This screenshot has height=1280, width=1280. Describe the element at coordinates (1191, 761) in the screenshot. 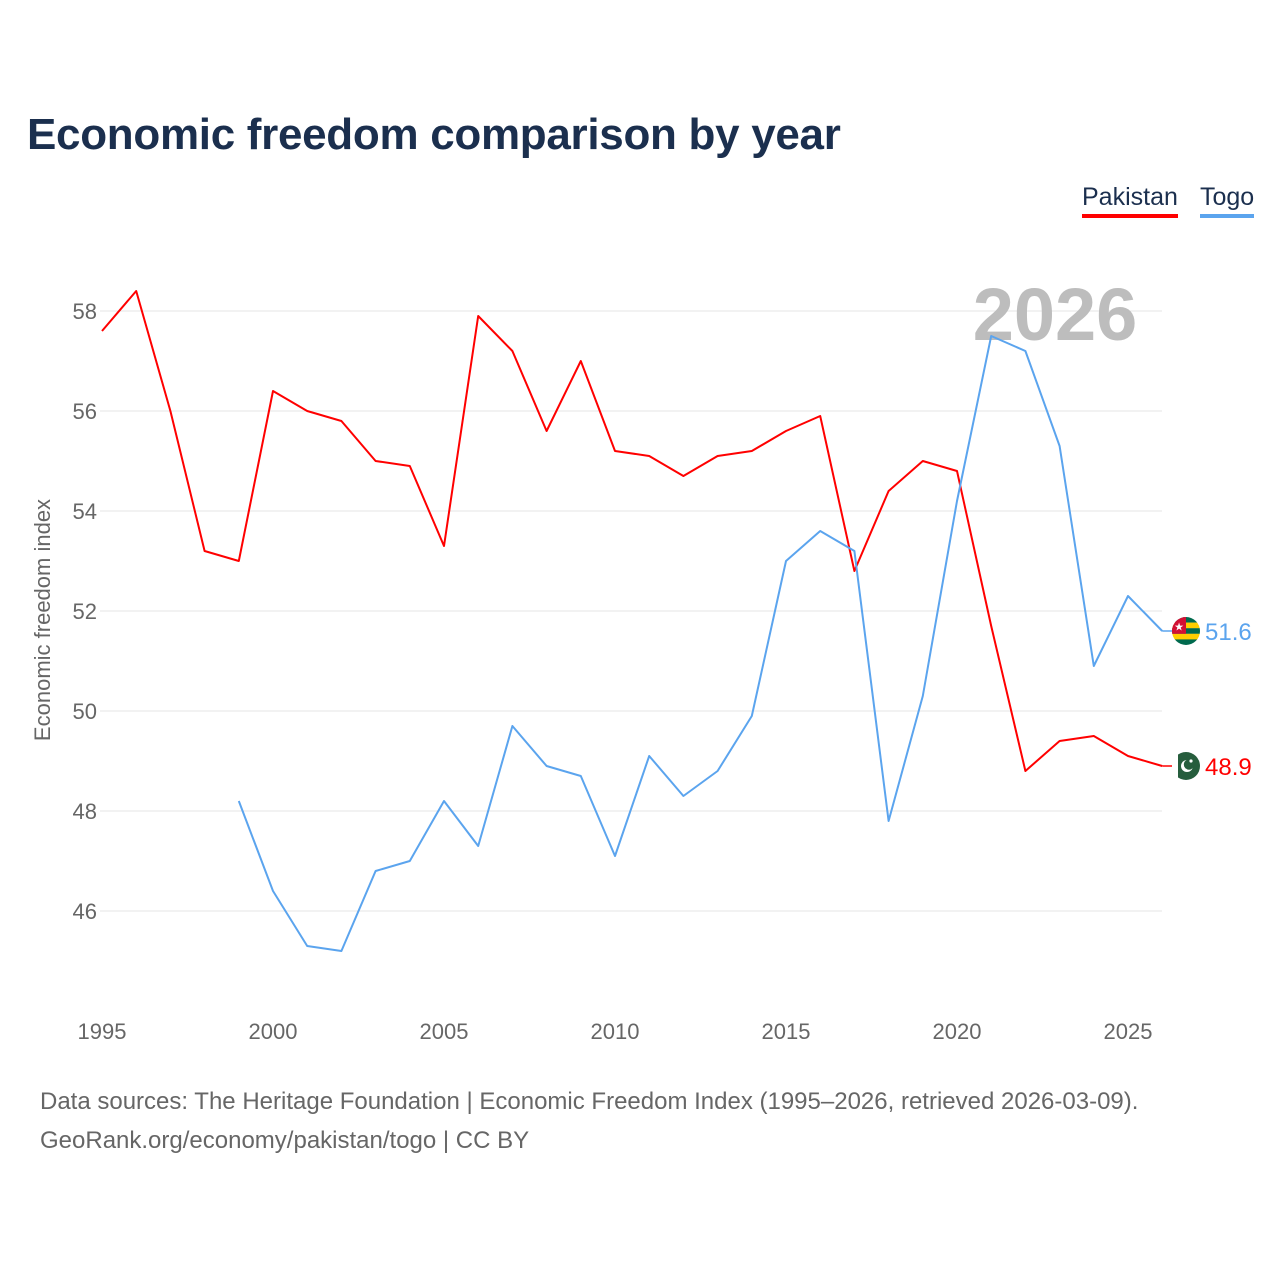

I see `star` at that location.